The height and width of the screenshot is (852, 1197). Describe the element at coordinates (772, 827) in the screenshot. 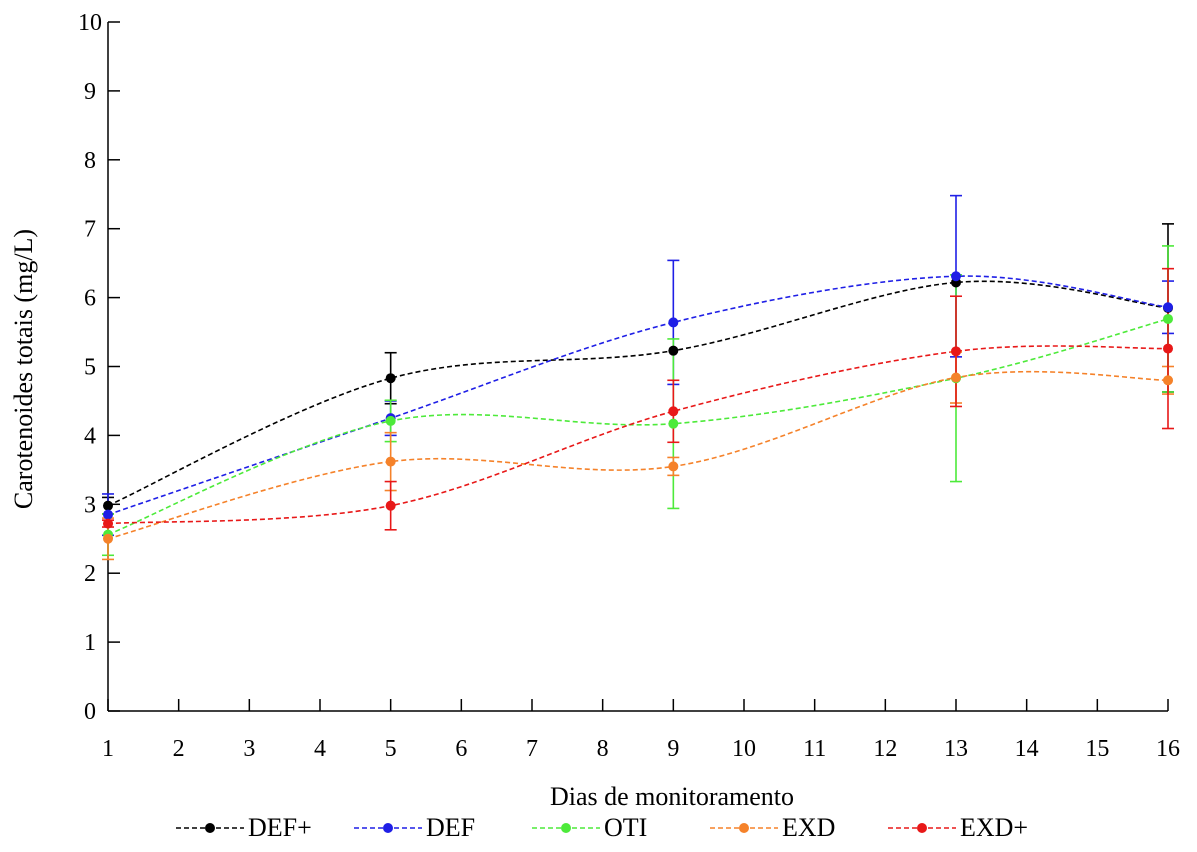

I see `legend-item-exd: EXD` at that location.